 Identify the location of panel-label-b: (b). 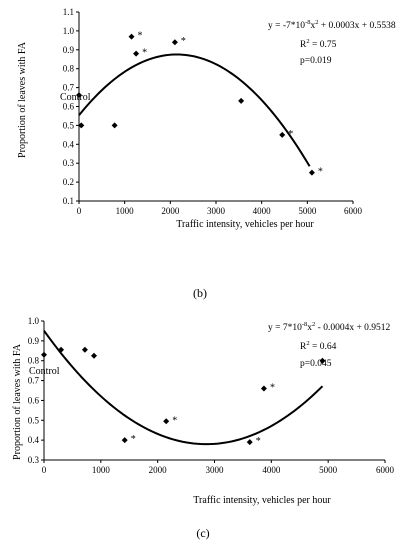
(200, 293).